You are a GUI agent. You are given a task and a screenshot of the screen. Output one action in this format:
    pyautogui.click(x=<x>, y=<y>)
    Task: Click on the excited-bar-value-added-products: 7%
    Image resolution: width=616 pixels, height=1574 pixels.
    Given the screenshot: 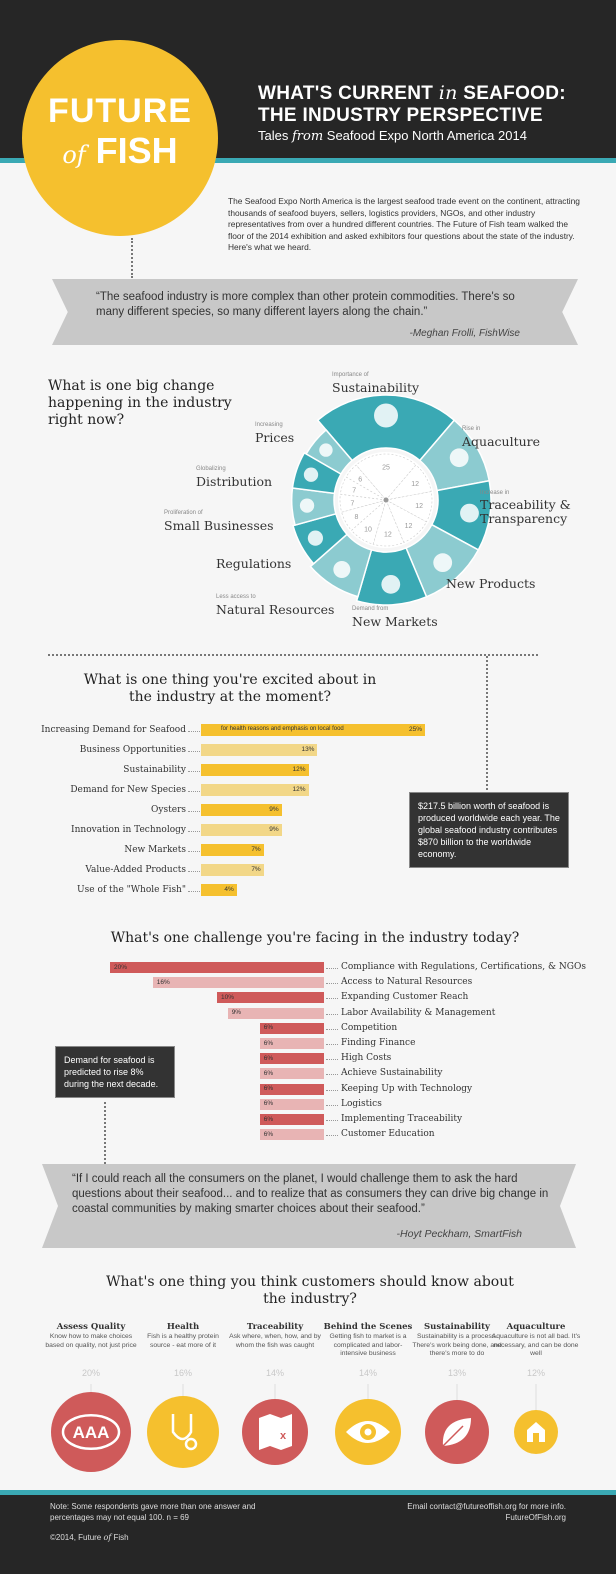 What is the action you would take?
    pyautogui.click(x=232, y=870)
    